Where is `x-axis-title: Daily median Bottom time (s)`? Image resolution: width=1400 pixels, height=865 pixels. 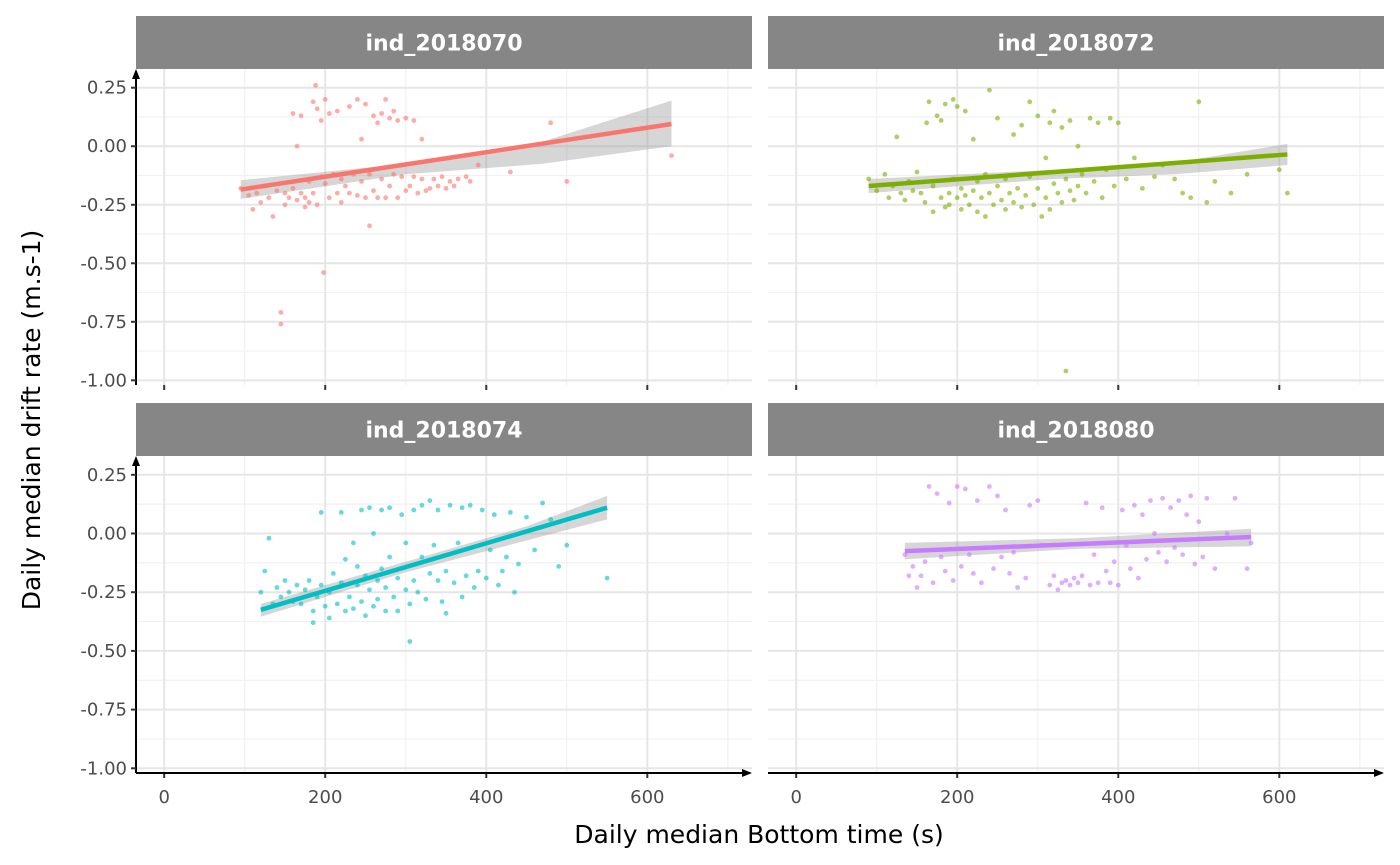 x-axis-title: Daily median Bottom time (s) is located at coordinates (758, 834).